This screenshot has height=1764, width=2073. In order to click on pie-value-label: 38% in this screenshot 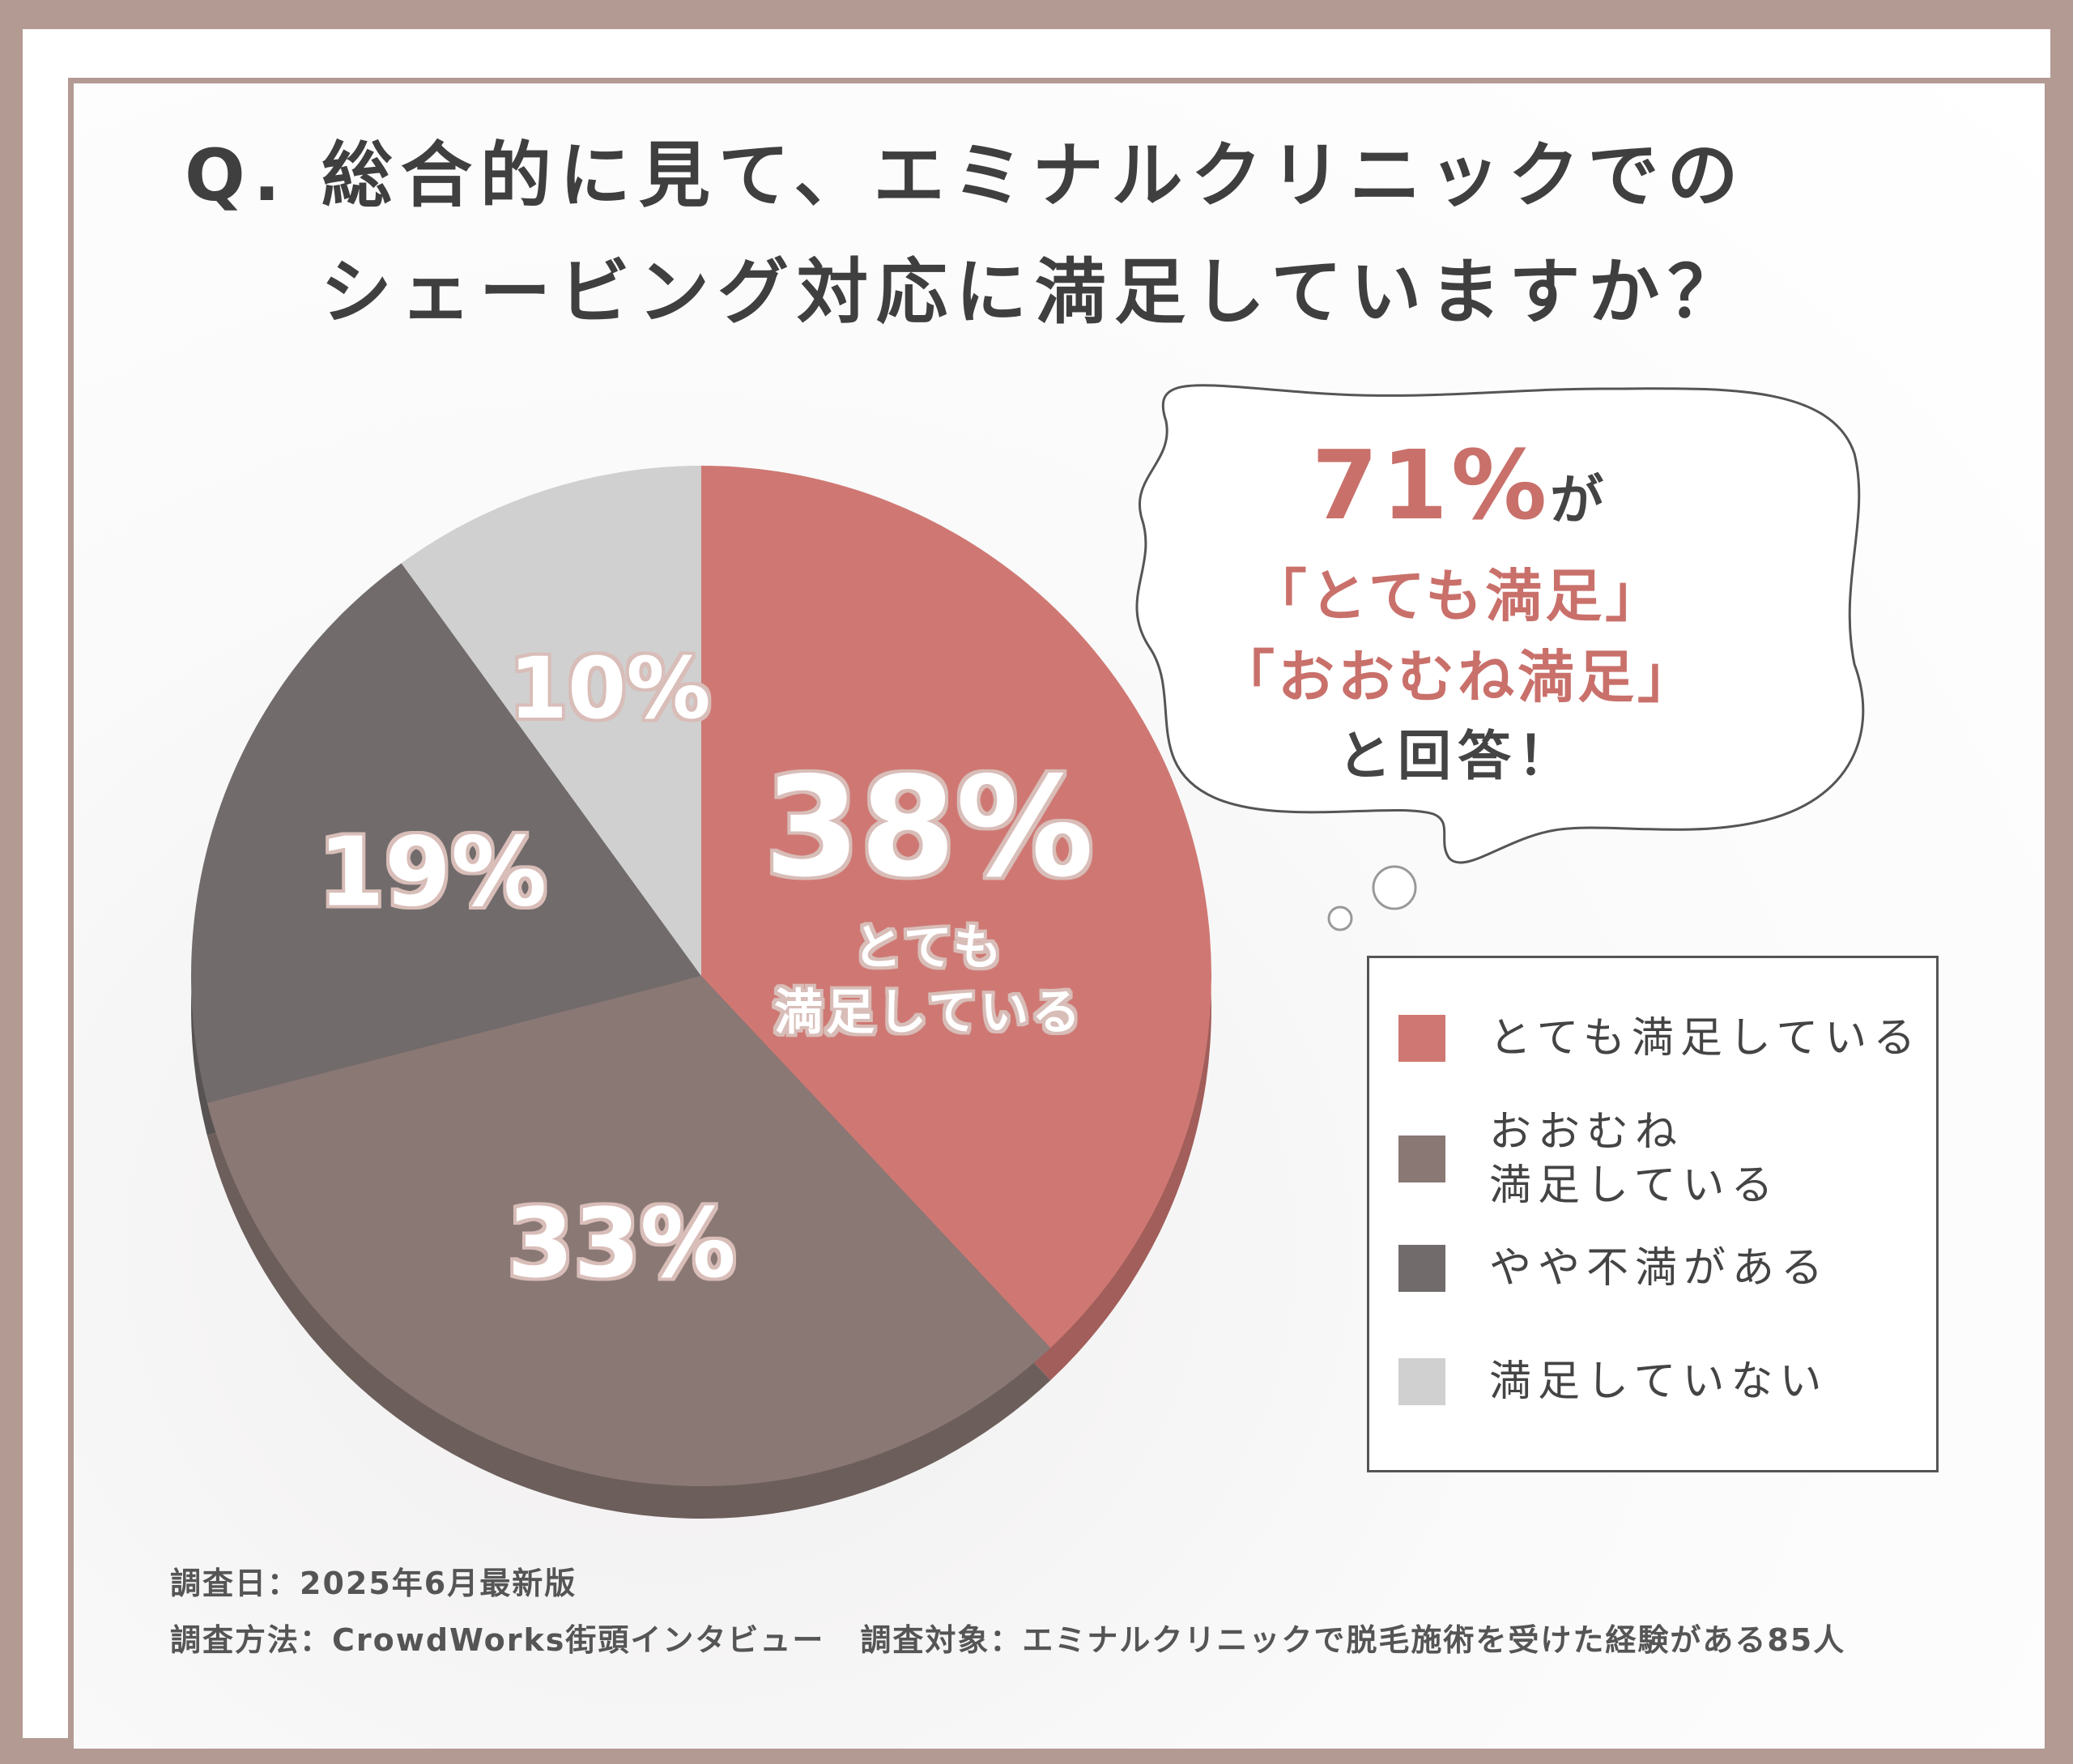, I will do `click(929, 828)`.